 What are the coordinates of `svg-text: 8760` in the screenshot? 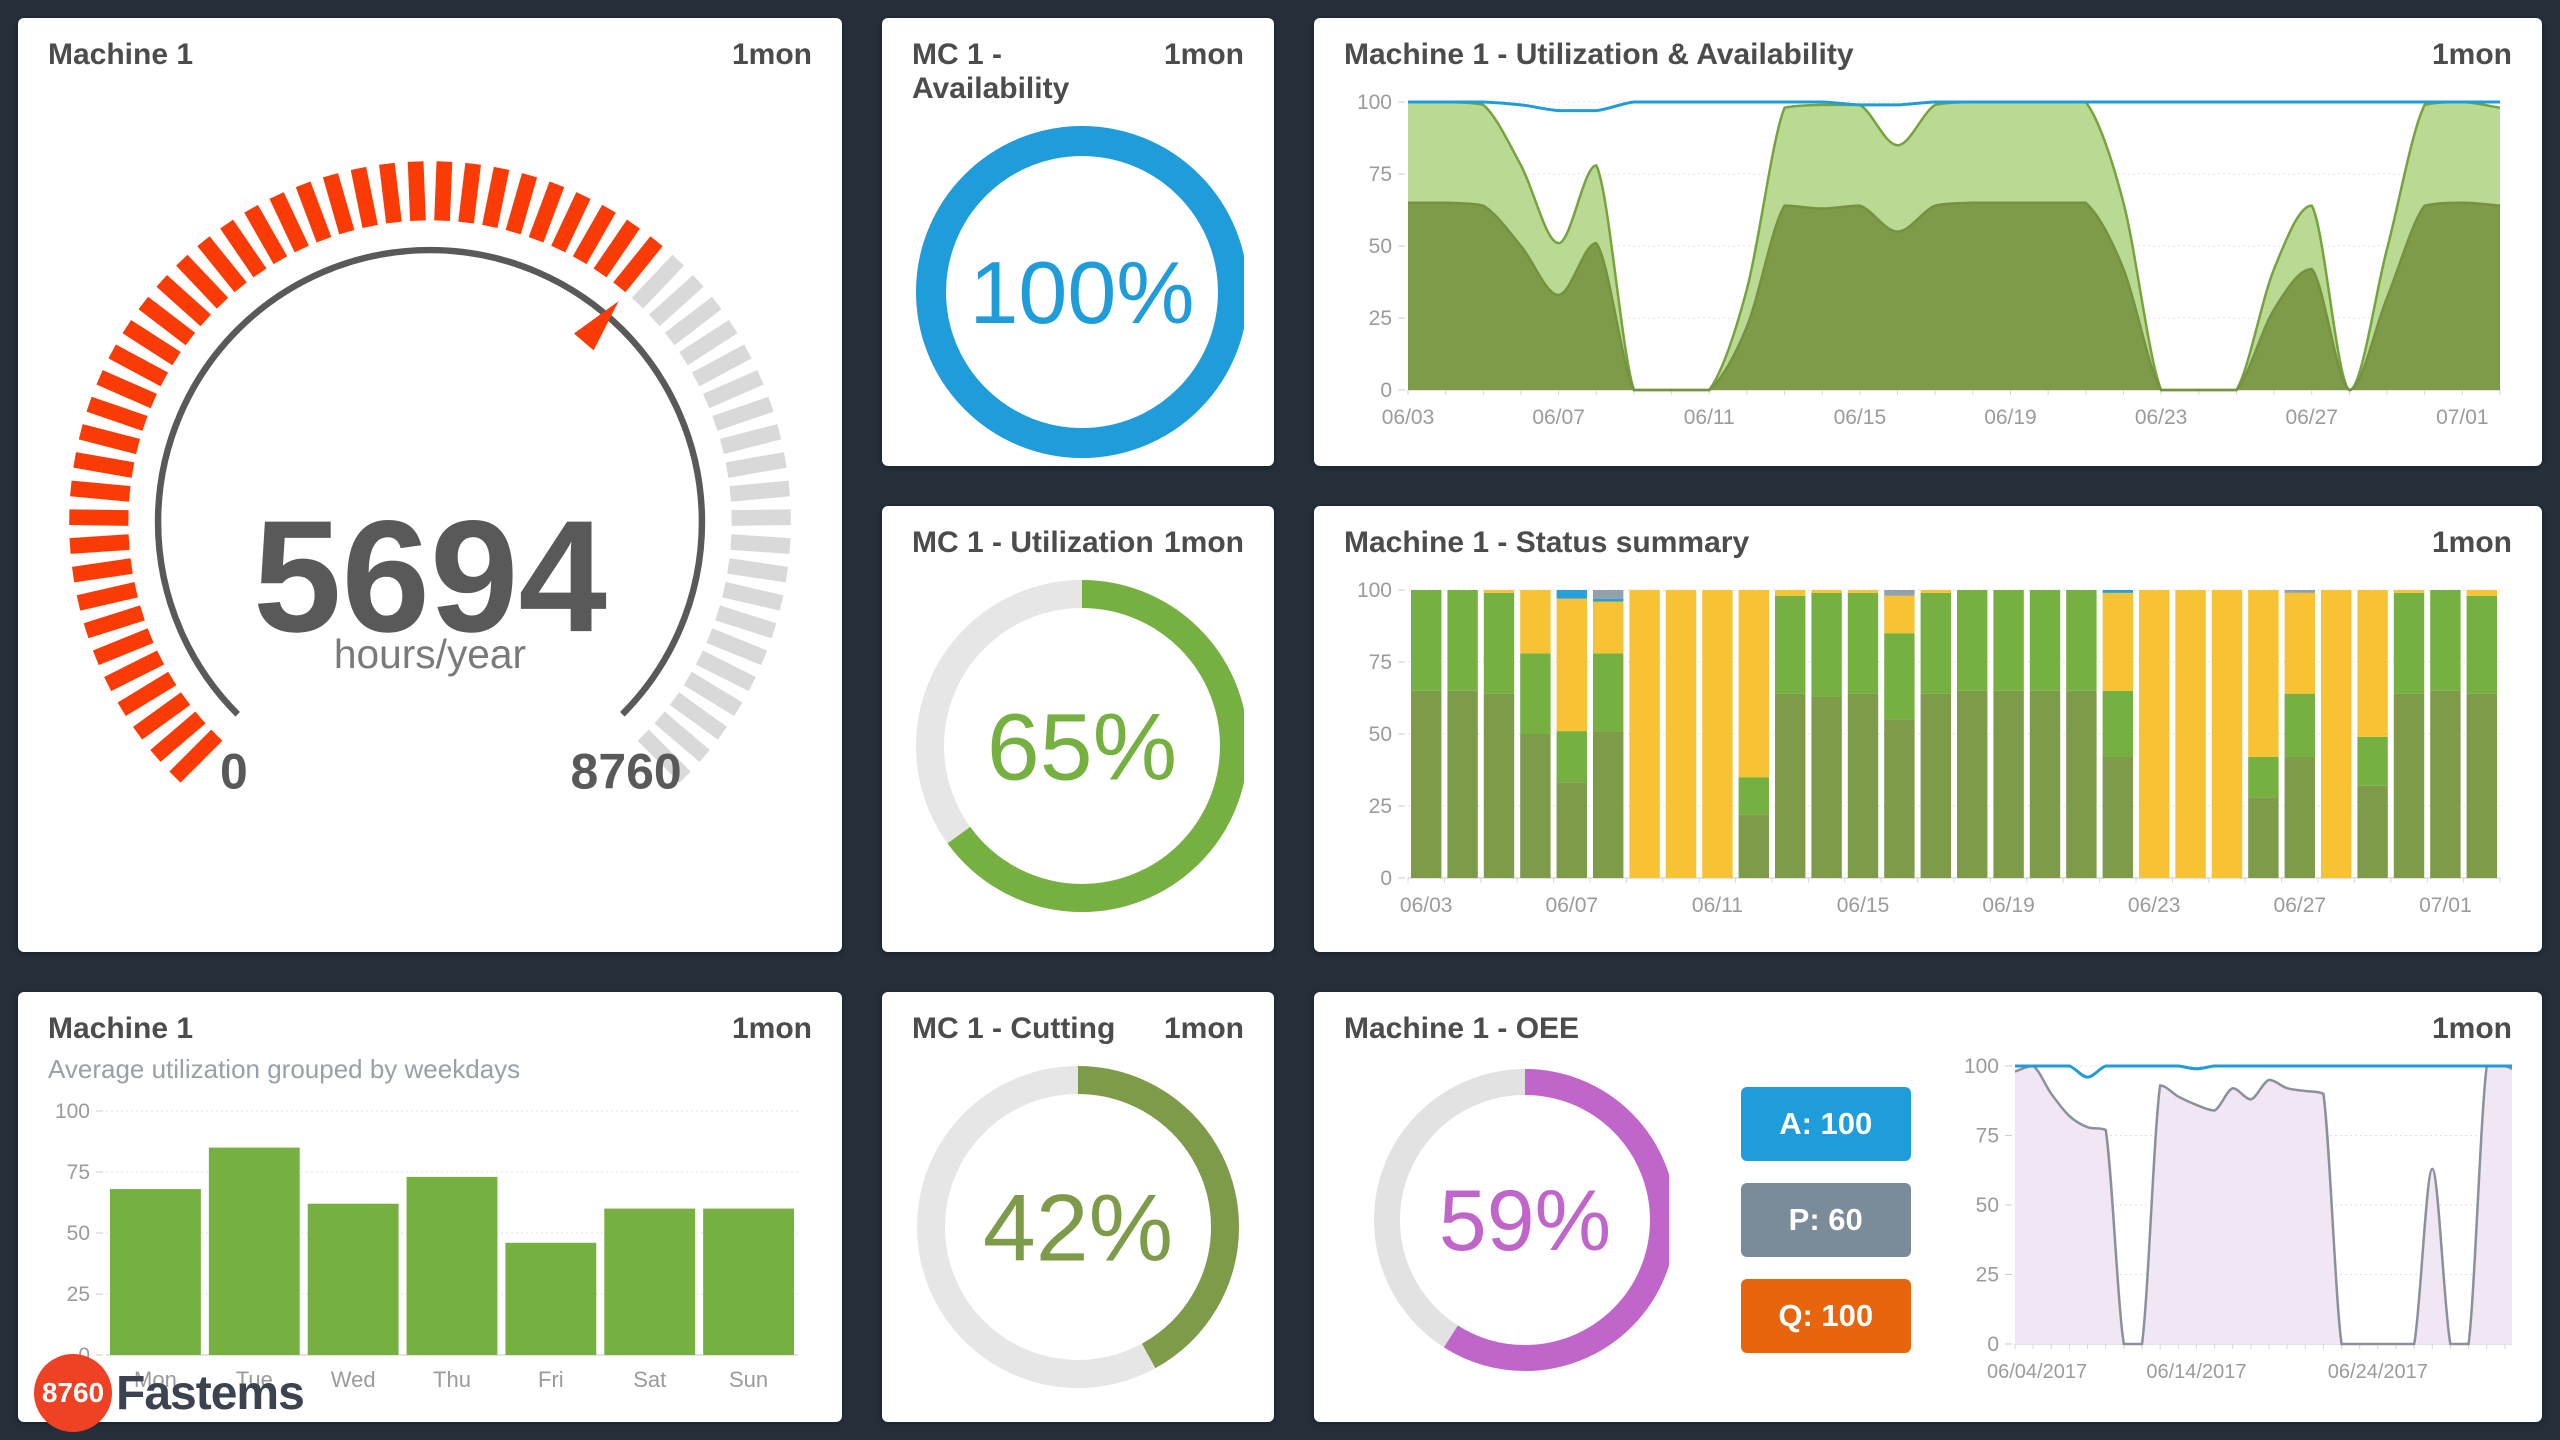 It's located at (626, 771).